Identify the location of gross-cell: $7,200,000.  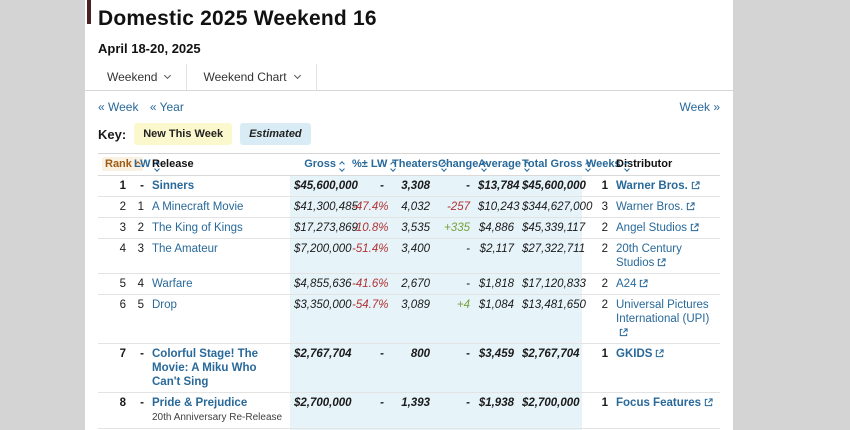
(321, 255).